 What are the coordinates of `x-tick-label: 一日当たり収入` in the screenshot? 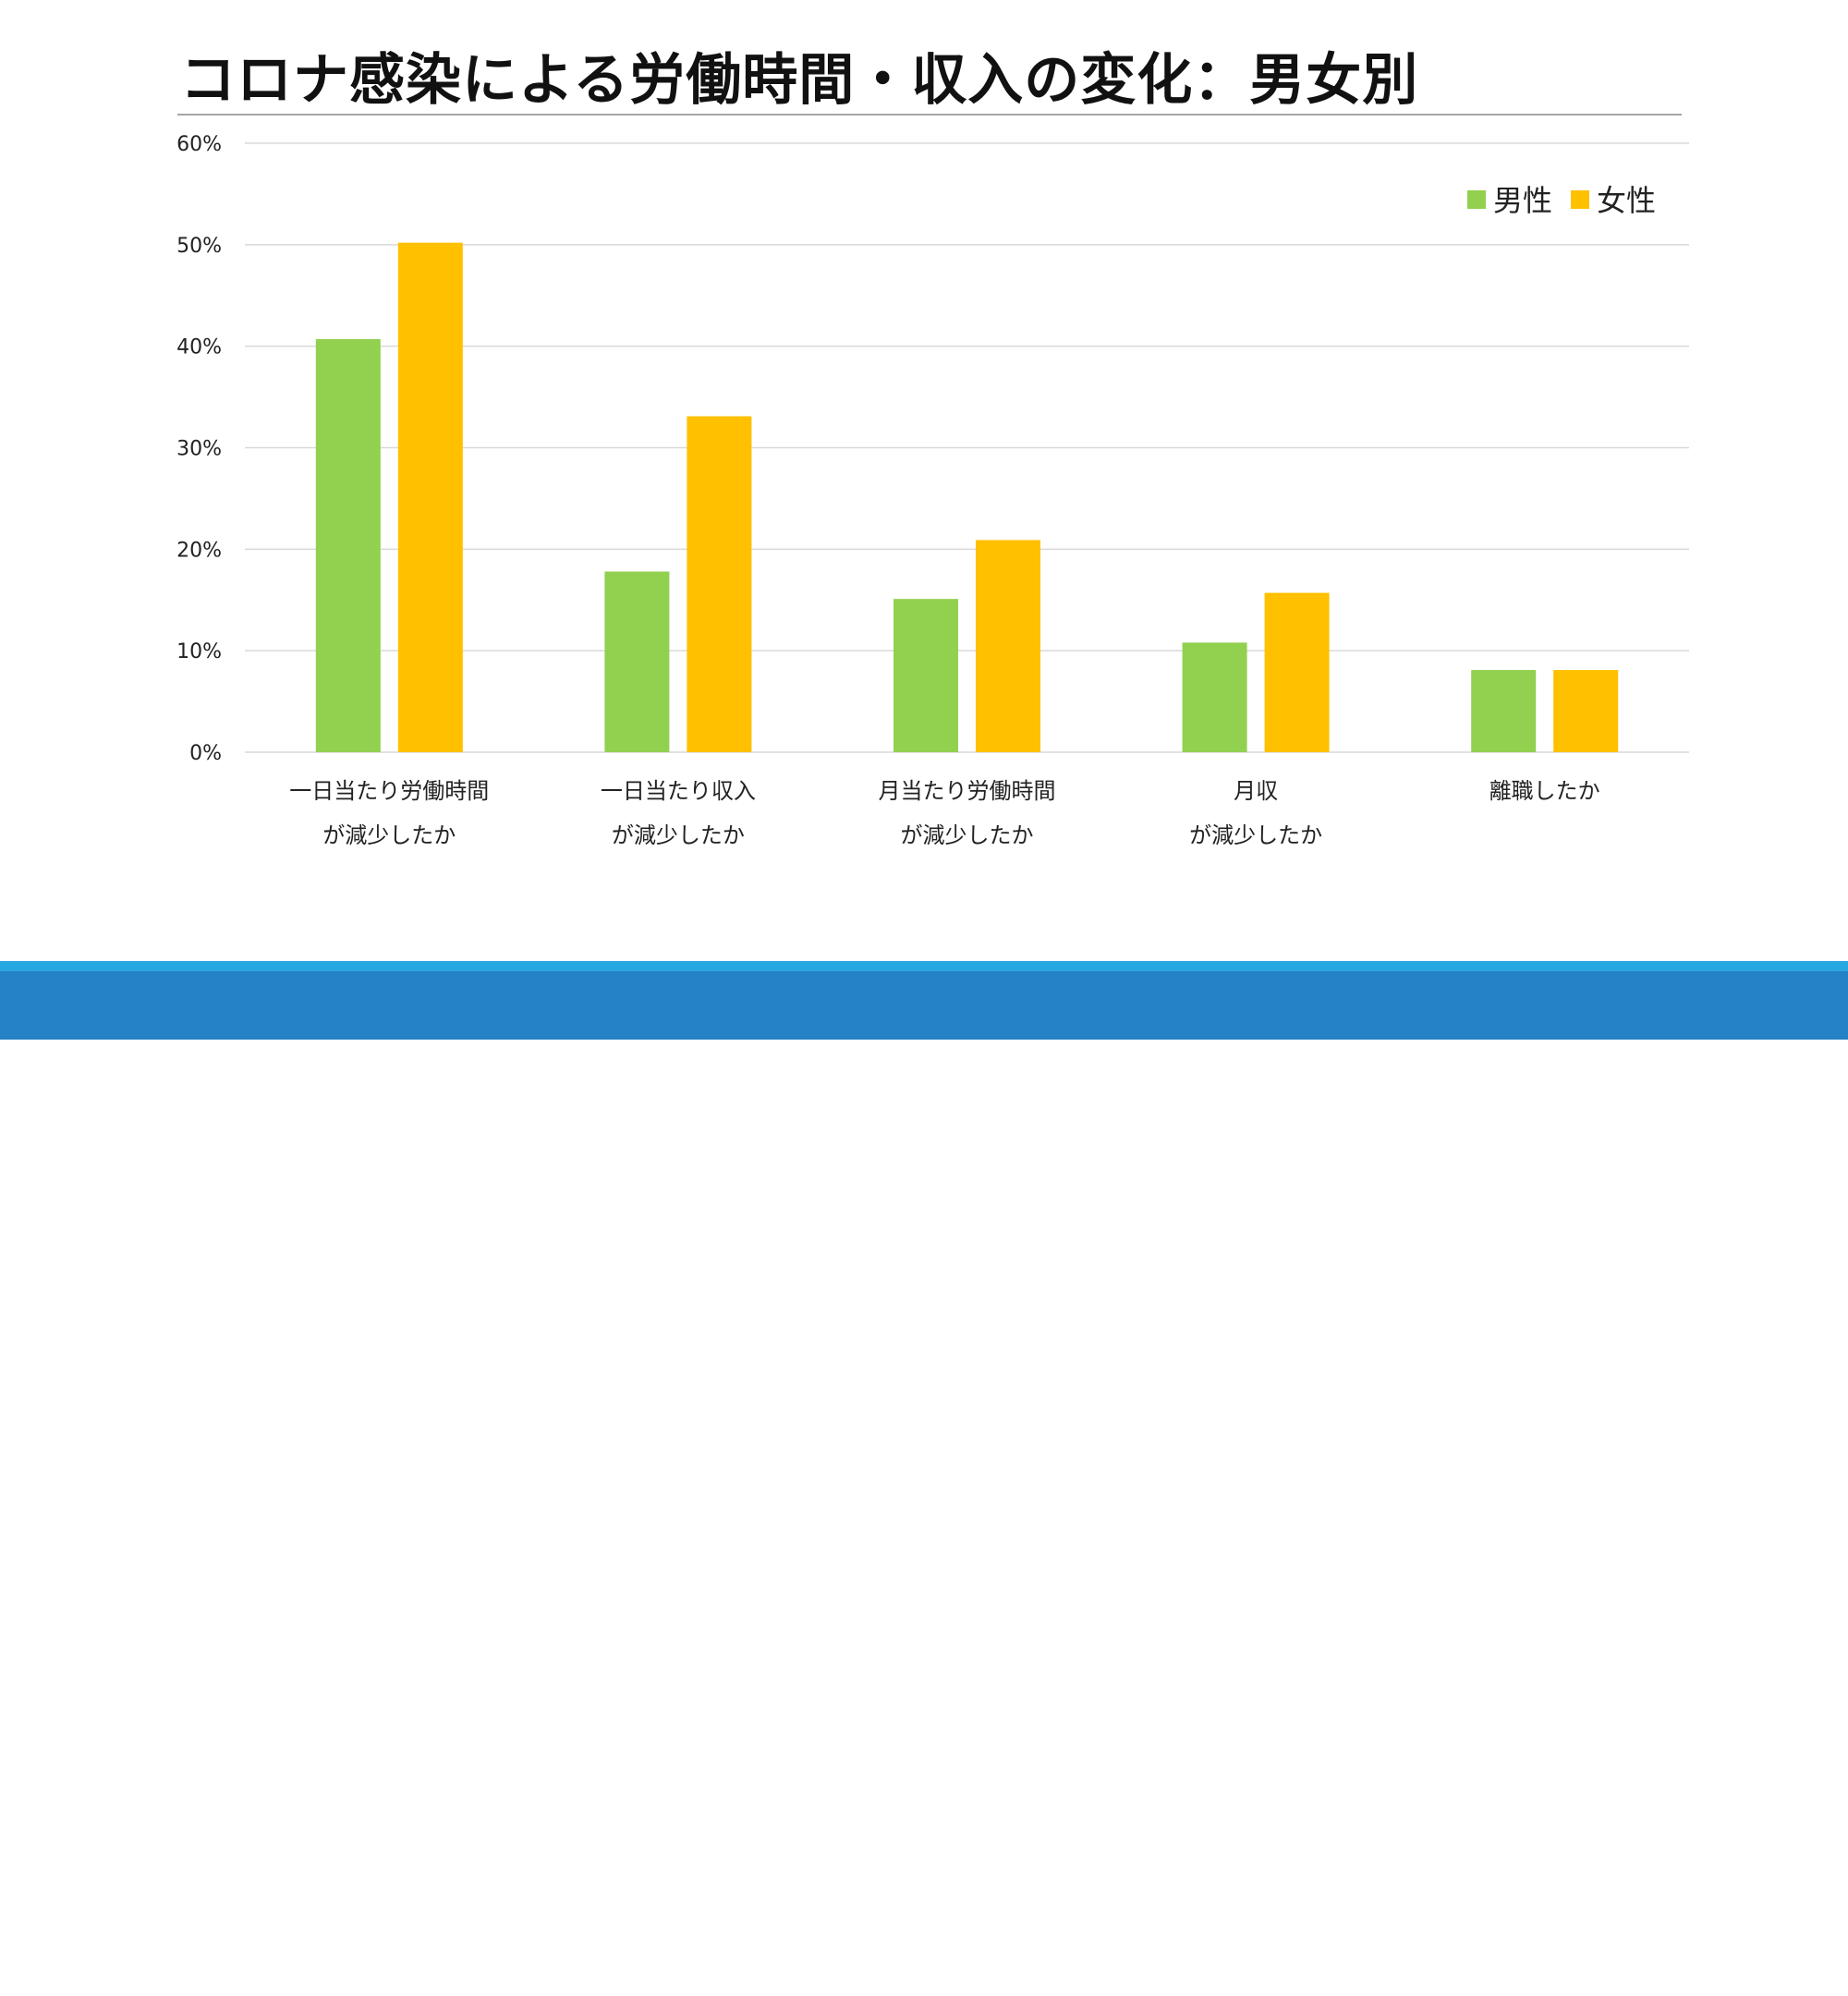 It's located at (678, 791).